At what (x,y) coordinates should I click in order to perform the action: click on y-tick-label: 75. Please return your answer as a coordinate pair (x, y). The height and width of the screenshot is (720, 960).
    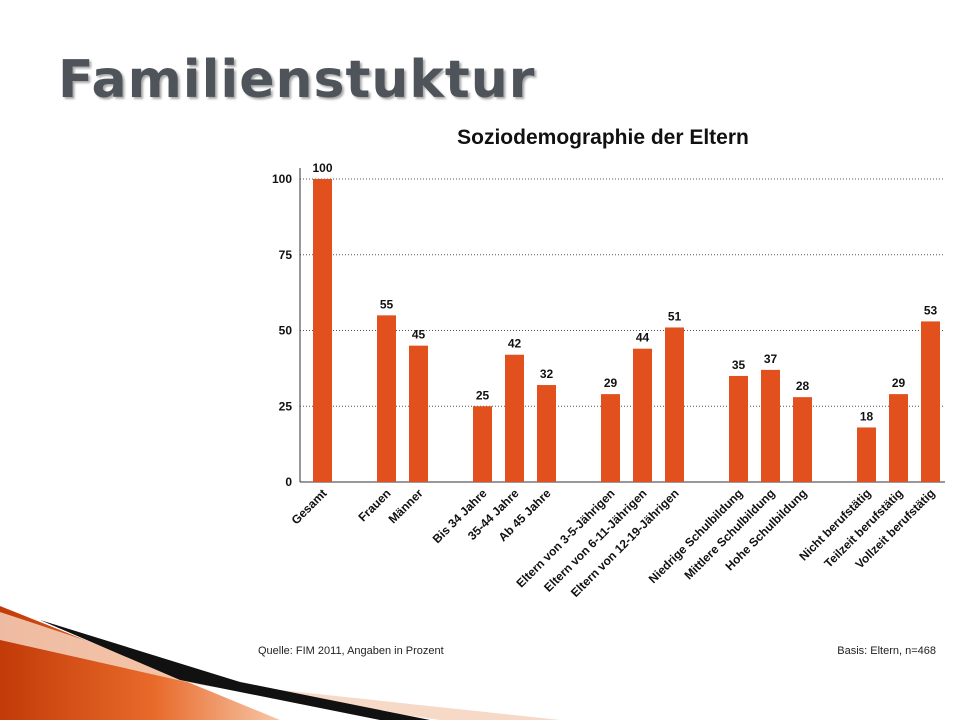
    Looking at the image, I should click on (286, 255).